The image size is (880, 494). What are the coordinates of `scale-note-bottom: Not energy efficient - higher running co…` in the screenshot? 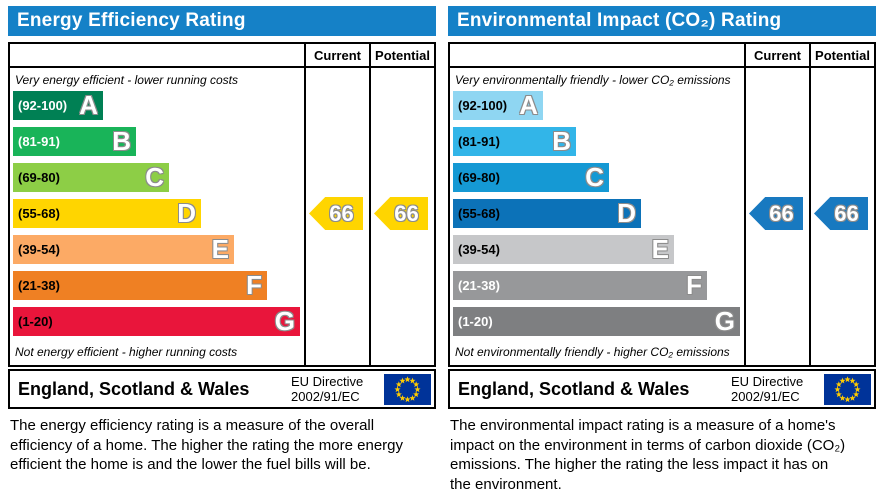 It's located at (126, 352).